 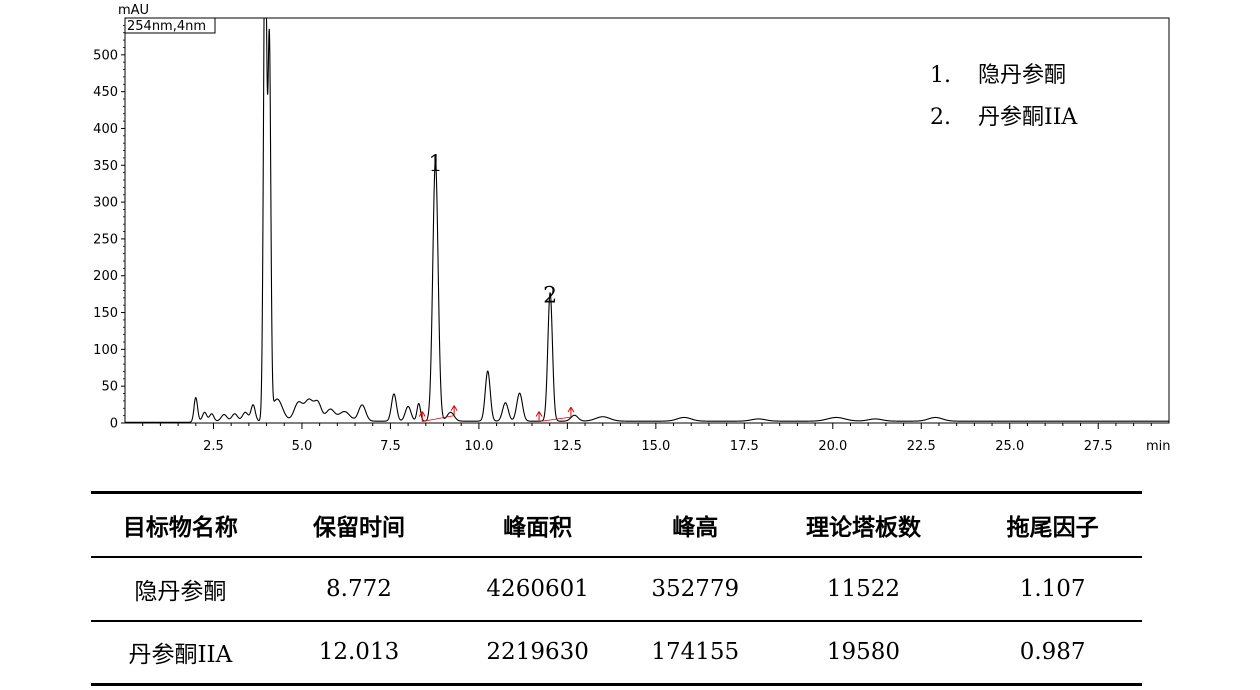 I want to click on table-header-row: 目标物名称 保留时间 峰面积 峰高 理论塔板数 拖尾因子, so click(x=616, y=524).